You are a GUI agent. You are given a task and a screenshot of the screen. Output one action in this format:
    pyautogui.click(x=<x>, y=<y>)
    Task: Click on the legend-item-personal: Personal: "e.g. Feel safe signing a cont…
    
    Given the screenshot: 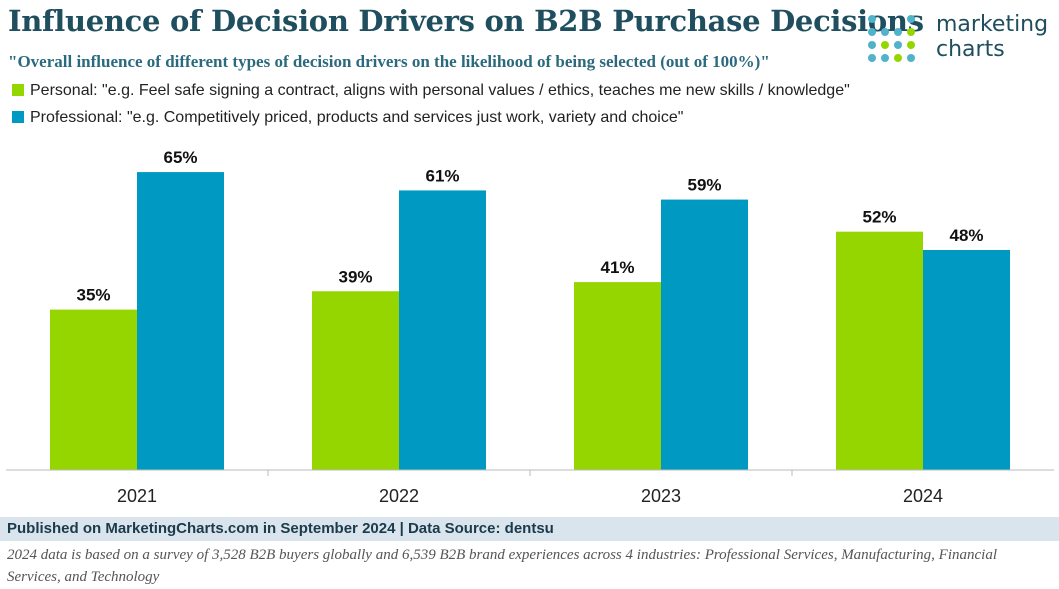 What is the action you would take?
    pyautogui.click(x=431, y=91)
    